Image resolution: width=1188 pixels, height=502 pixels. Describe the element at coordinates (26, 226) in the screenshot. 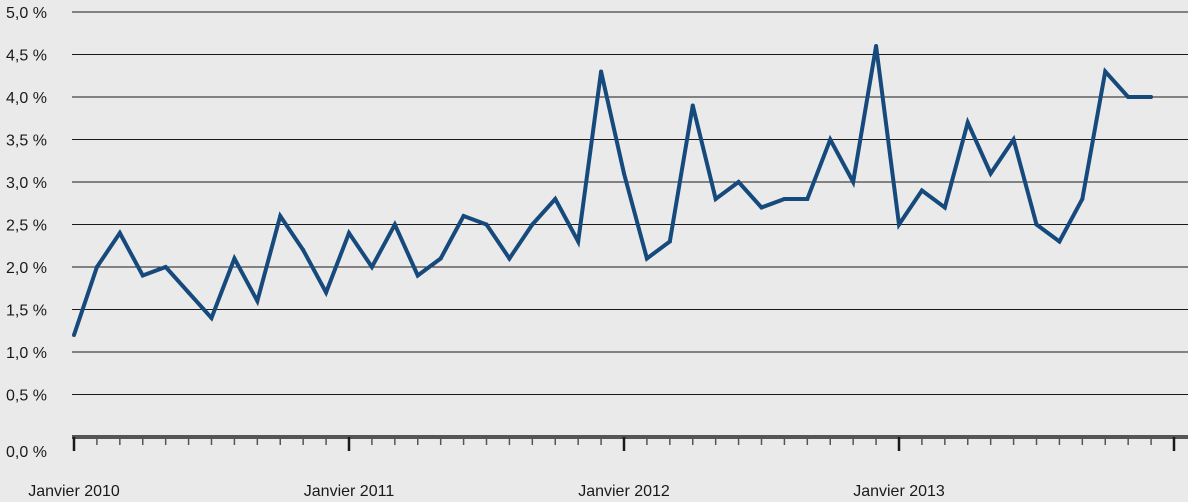

I see `y-tick-label: 2,5 %` at that location.